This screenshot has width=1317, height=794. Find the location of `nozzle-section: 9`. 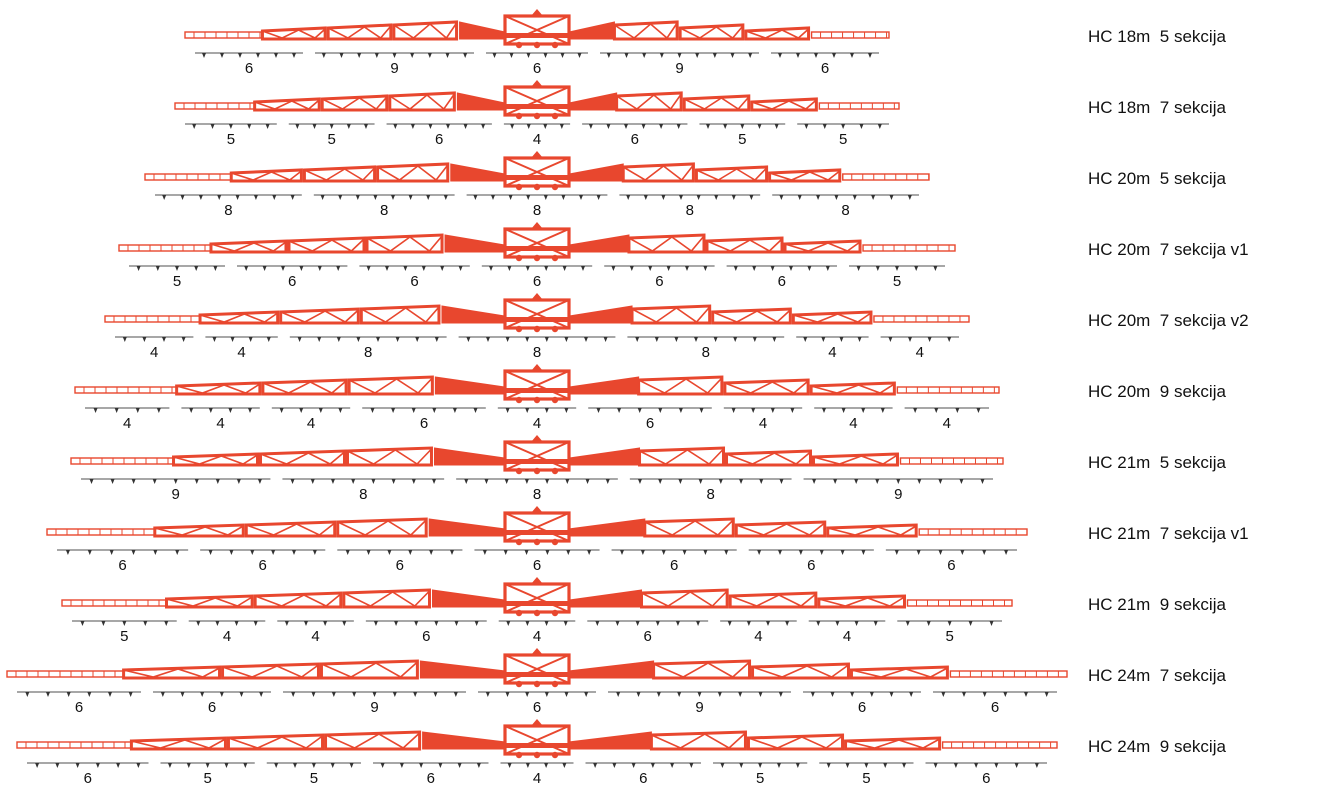

nozzle-section: 9 is located at coordinates (374, 704).